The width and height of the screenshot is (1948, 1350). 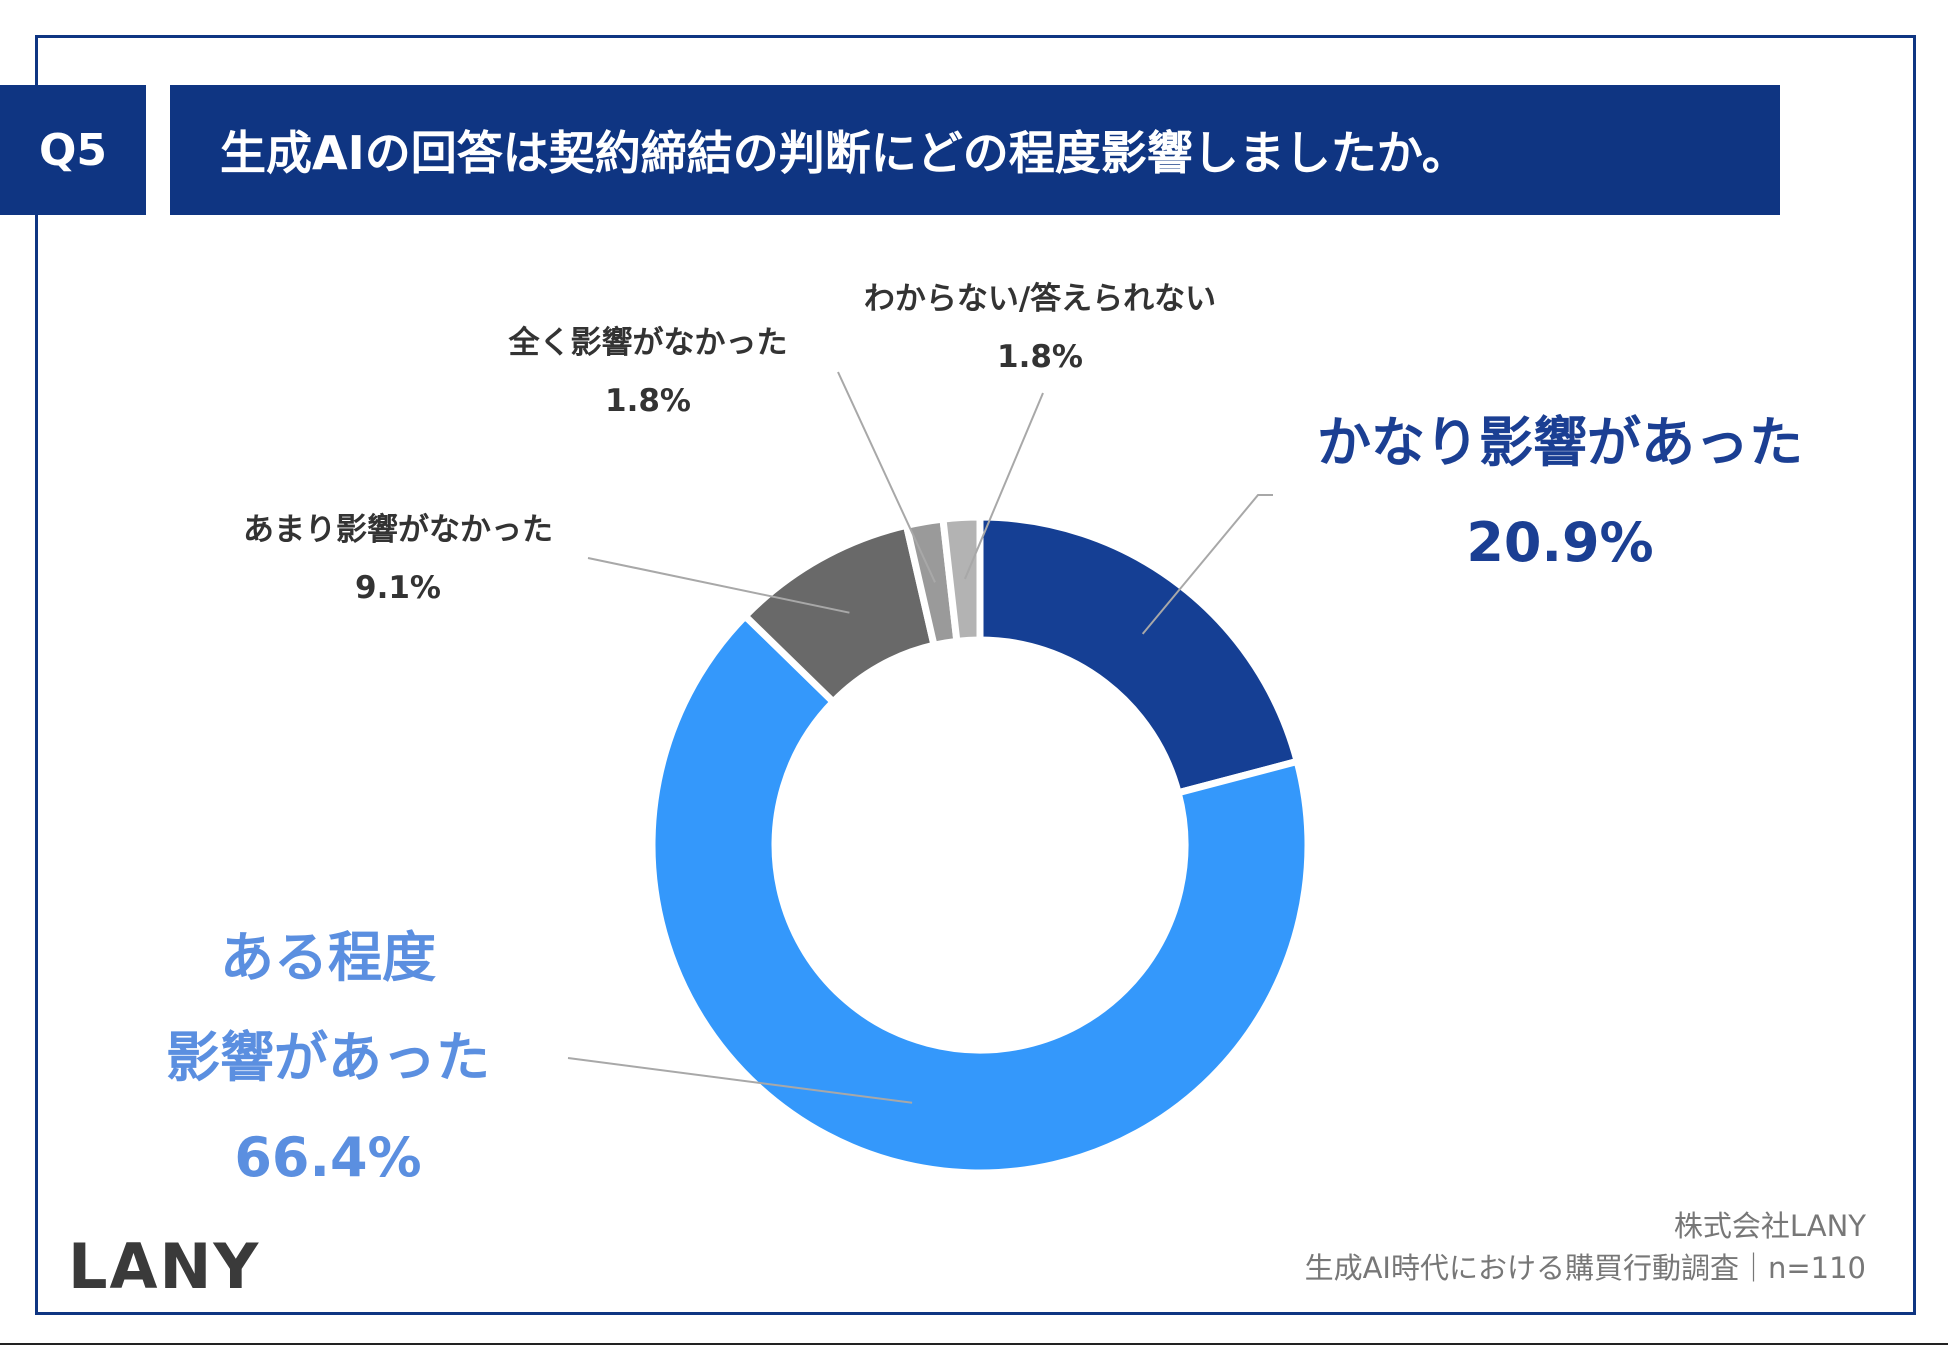 I want to click on label-slice-unknown: わからない/答えられない 1.8%, so click(x=1040, y=328).